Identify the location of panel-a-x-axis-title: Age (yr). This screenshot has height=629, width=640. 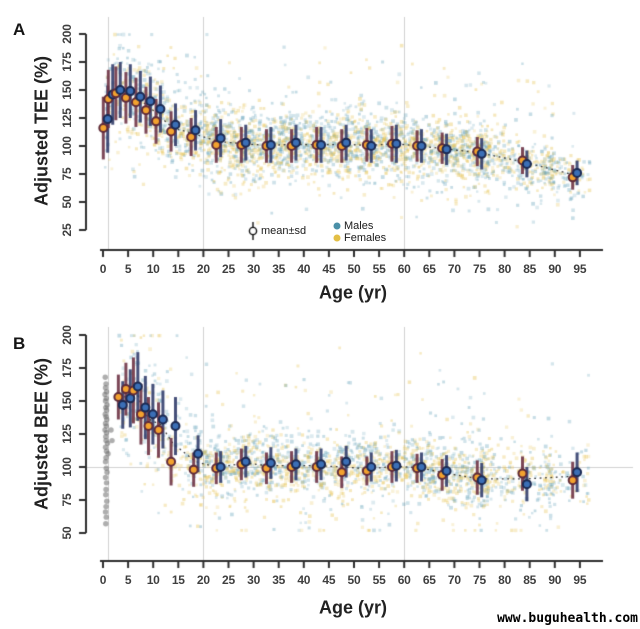
(353, 292).